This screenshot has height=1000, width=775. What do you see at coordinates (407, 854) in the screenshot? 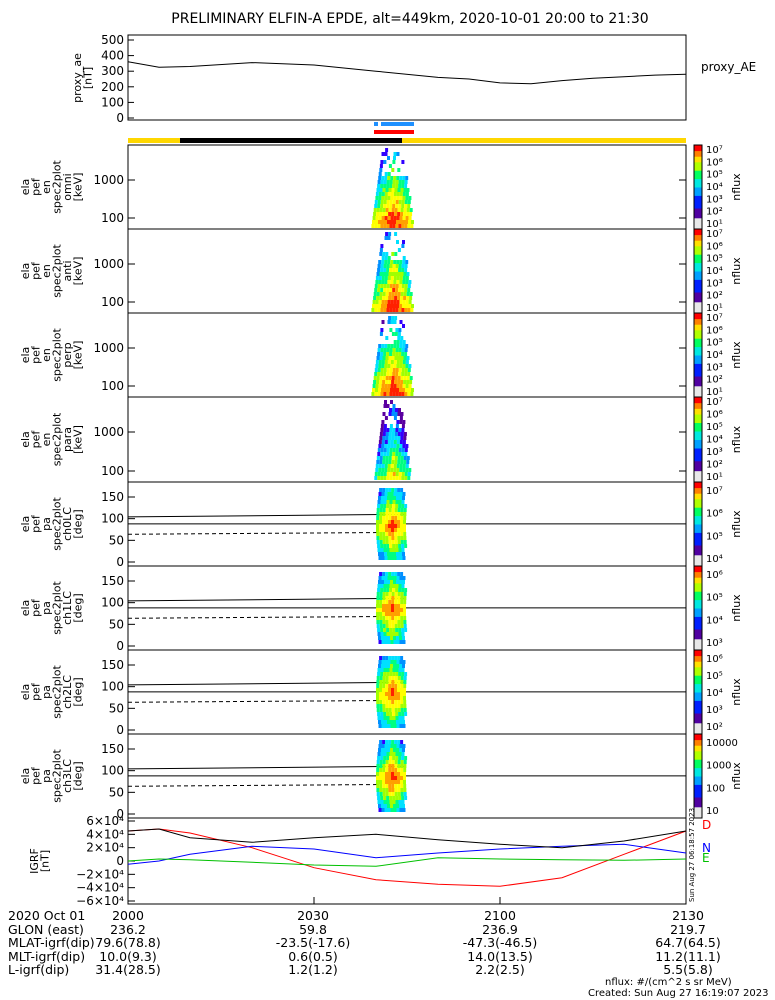
I see `igrf-series-line` at bounding box center [407, 854].